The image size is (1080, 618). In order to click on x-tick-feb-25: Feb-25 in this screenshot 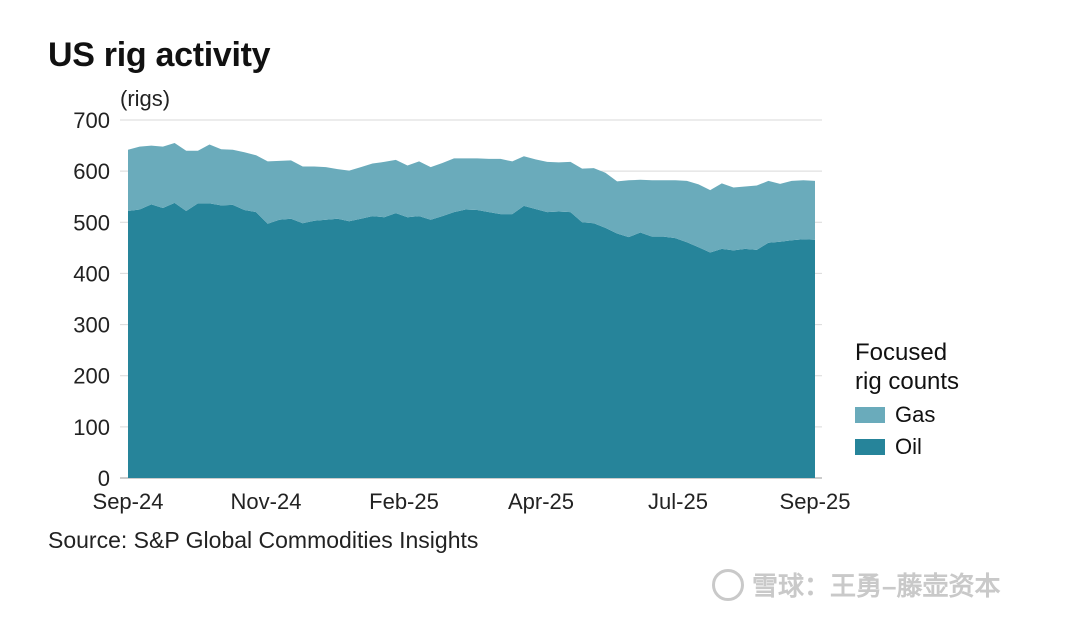, I will do `click(404, 501)`.